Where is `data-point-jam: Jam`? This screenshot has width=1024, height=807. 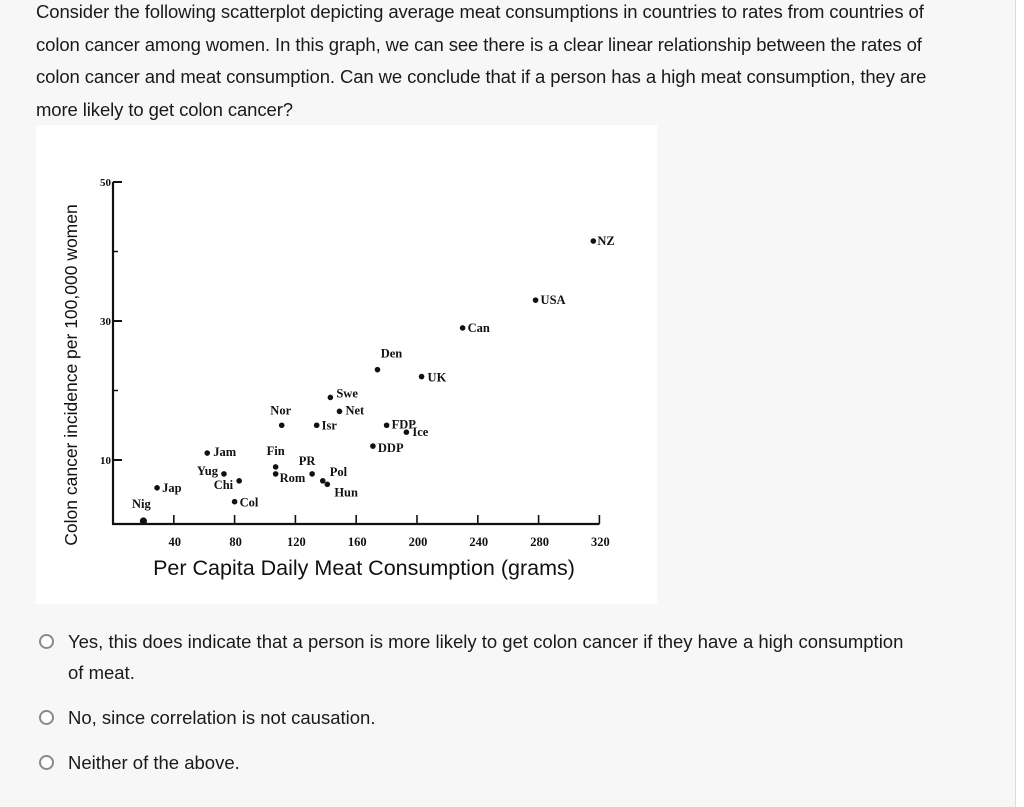
data-point-jam: Jam is located at coordinates (220, 452).